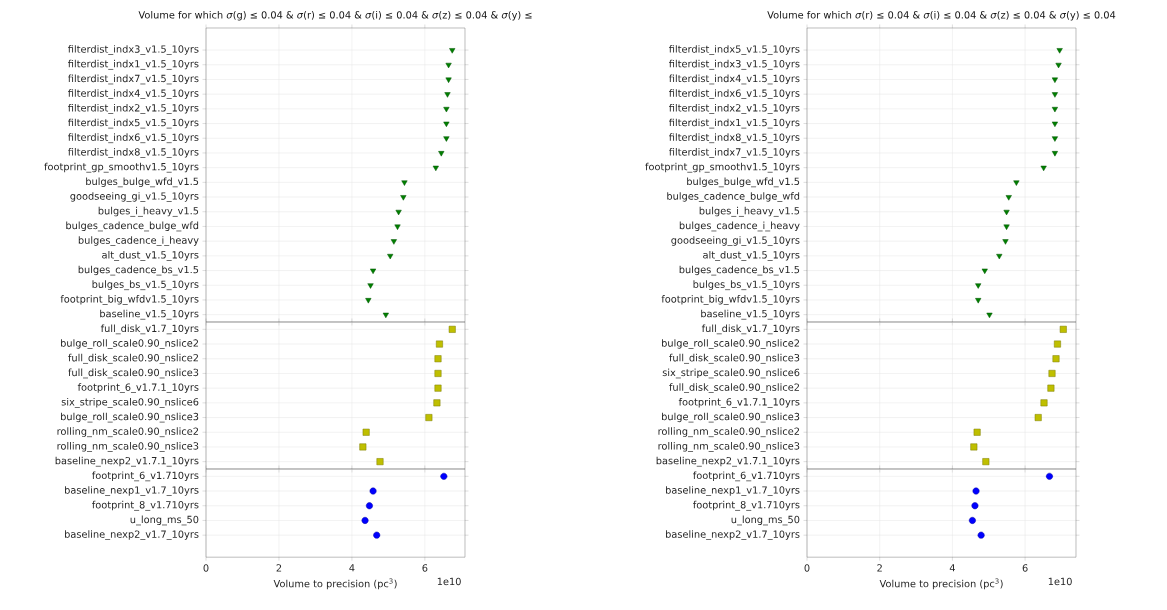  I want to click on y-tick-label: bulges_i_heavy_v1.5, so click(749, 211).